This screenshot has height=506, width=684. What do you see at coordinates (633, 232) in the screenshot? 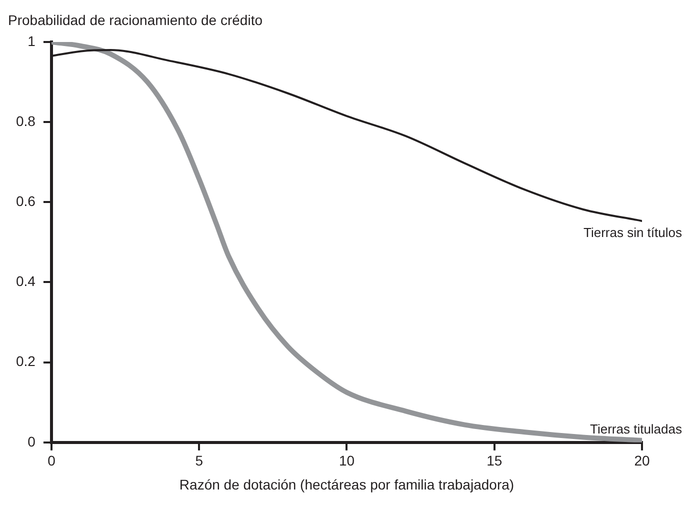
I see `series-label: Tierras sin títulos` at bounding box center [633, 232].